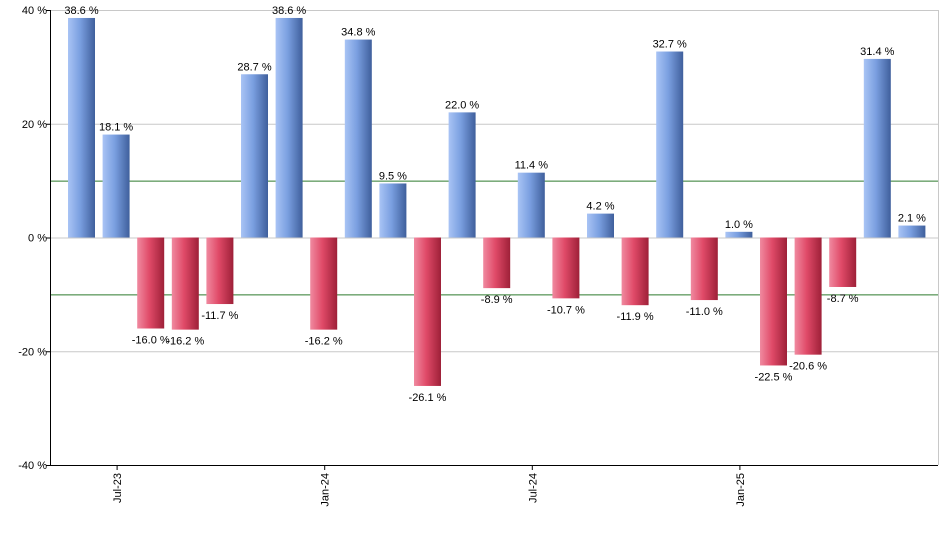 The width and height of the screenshot is (940, 550). Describe the element at coordinates (32, 466) in the screenshot. I see `y-tick-label: -40 %` at that location.